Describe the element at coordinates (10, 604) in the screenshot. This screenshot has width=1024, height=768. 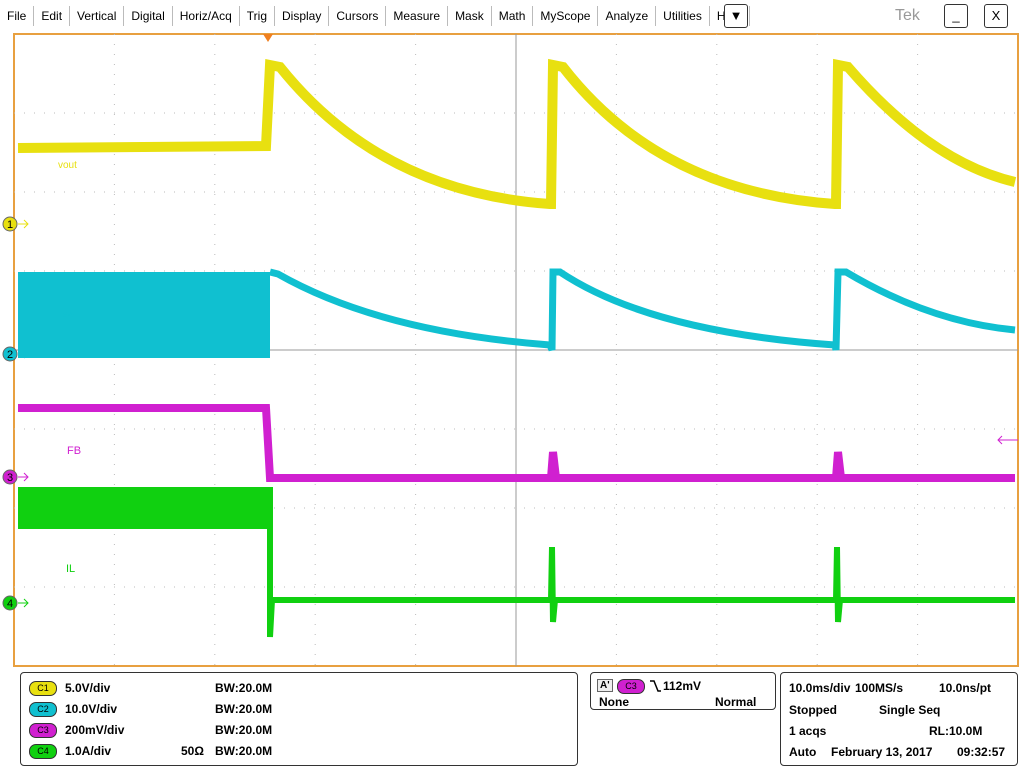
I see `channel-marker: 4` at that location.